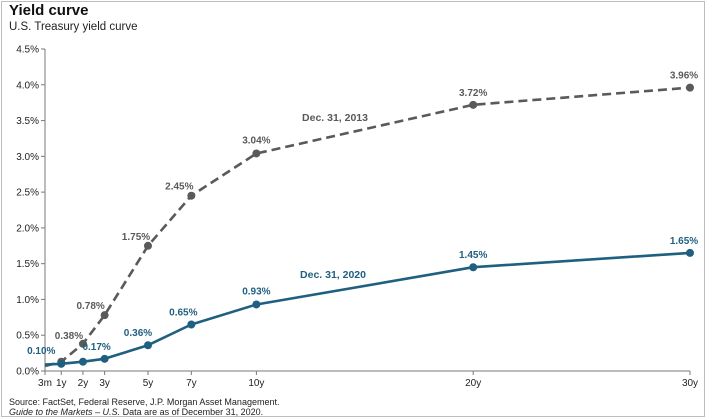 Image resolution: width=708 pixels, height=420 pixels. What do you see at coordinates (148, 383) in the screenshot?
I see `x-tick-label: 5y` at bounding box center [148, 383].